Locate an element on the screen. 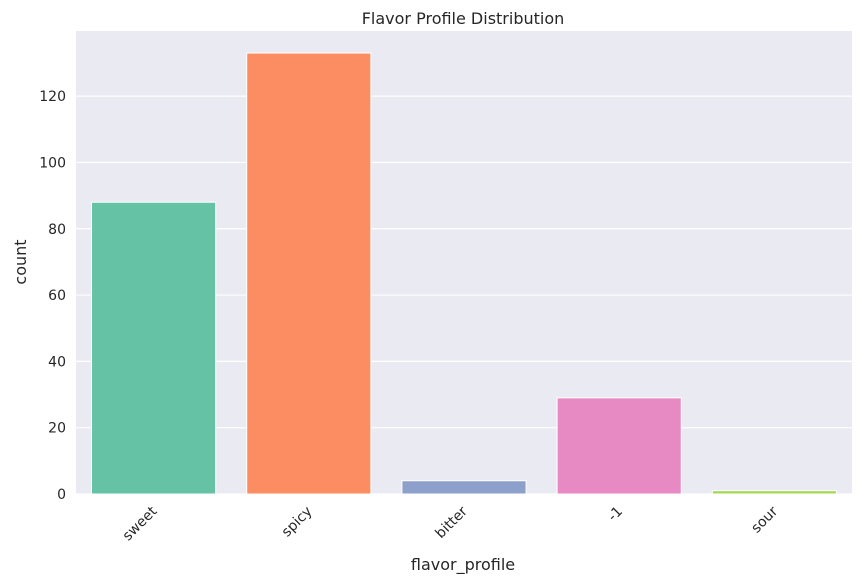 The height and width of the screenshot is (584, 860). y-tick-label: 20 is located at coordinates (57, 429).